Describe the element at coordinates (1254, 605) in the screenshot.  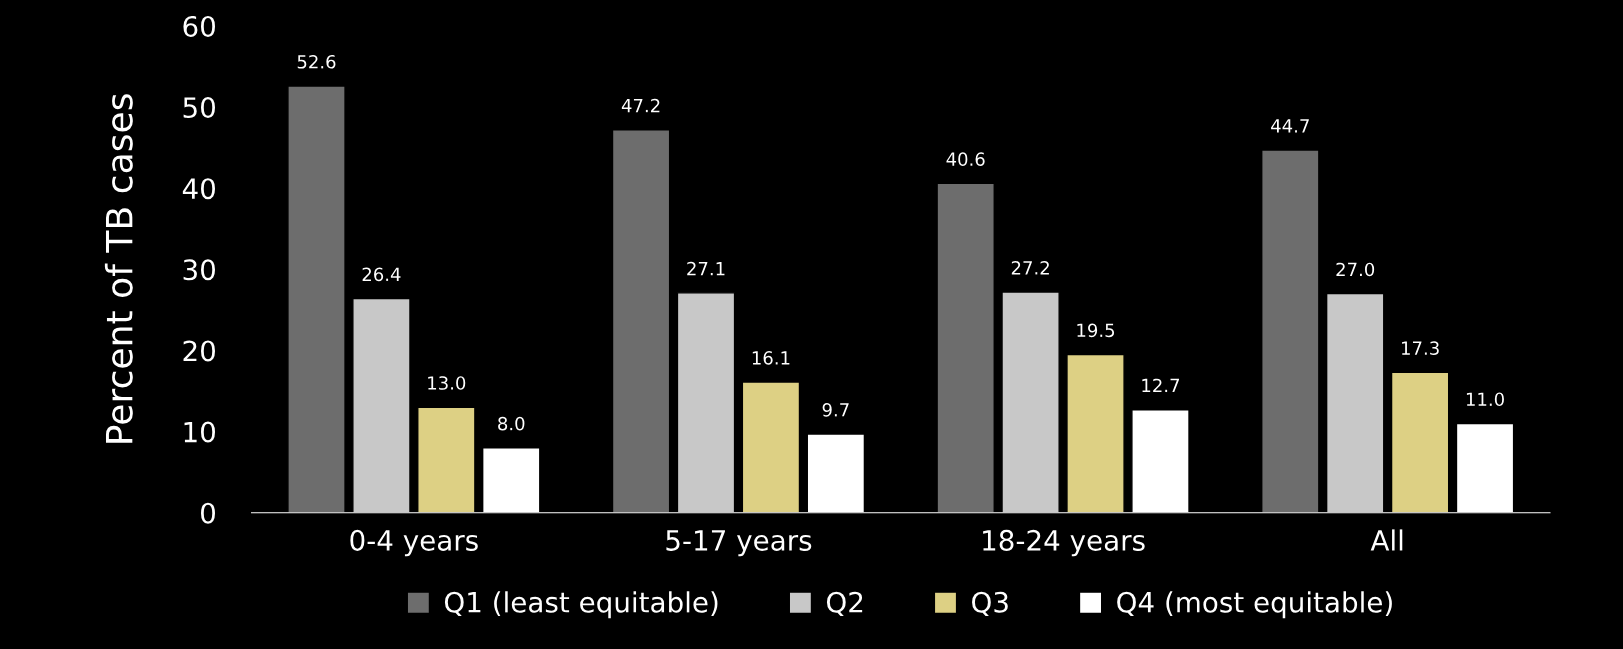
I see `legend-label: Q4 (most equitable)` at that location.